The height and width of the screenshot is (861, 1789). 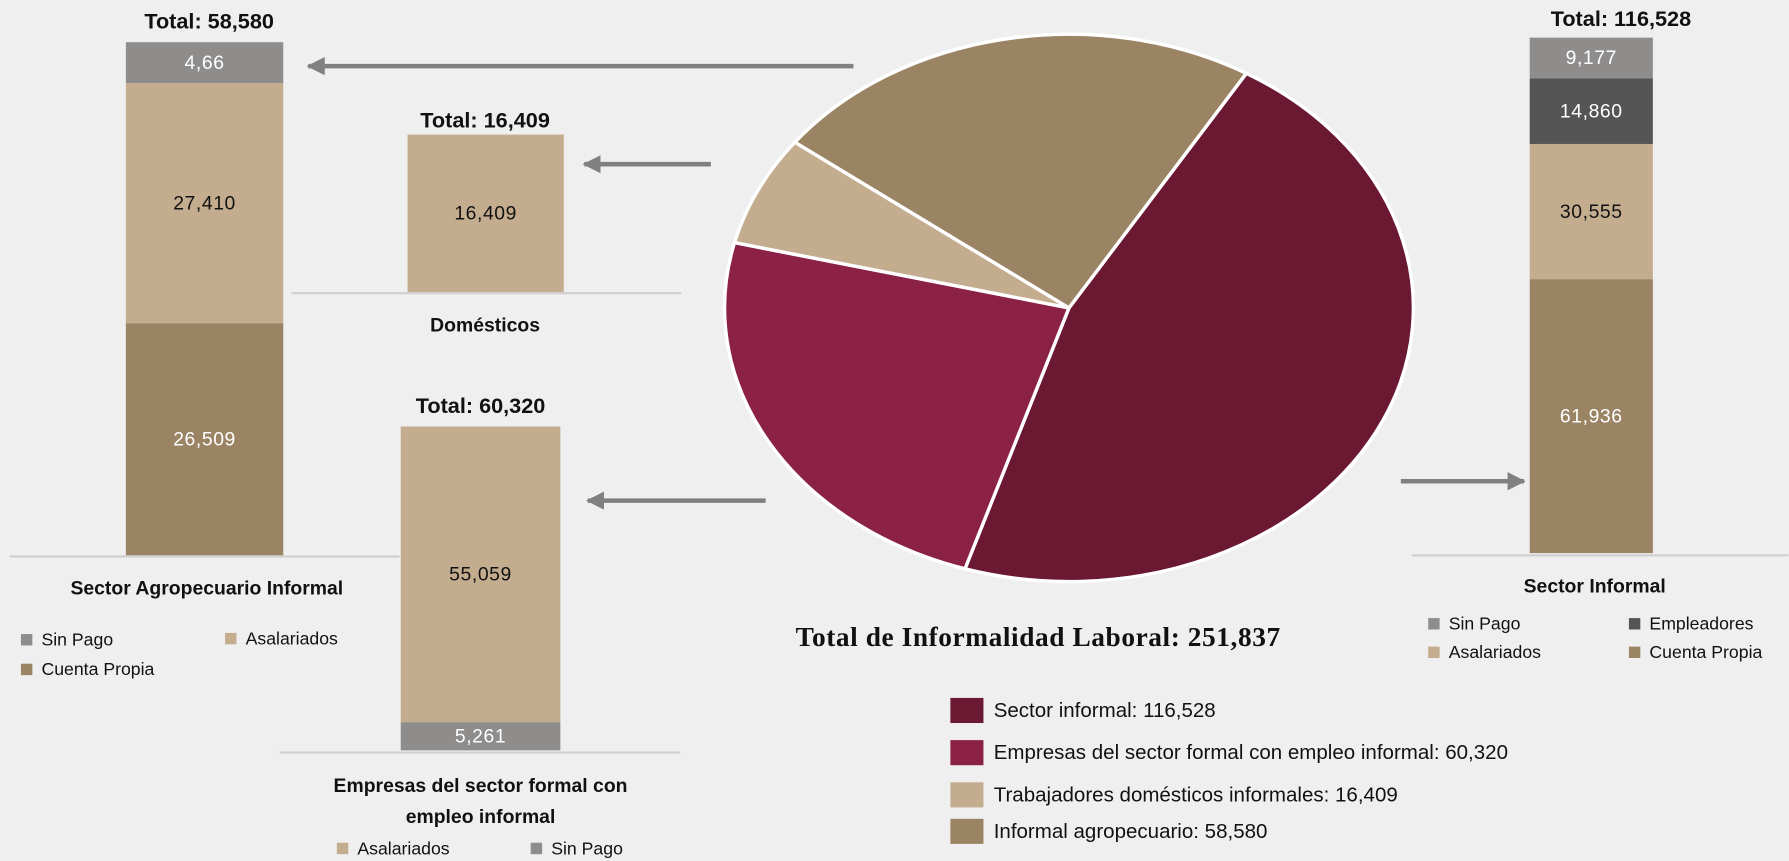 I want to click on value-label: 55,059, so click(x=480, y=575).